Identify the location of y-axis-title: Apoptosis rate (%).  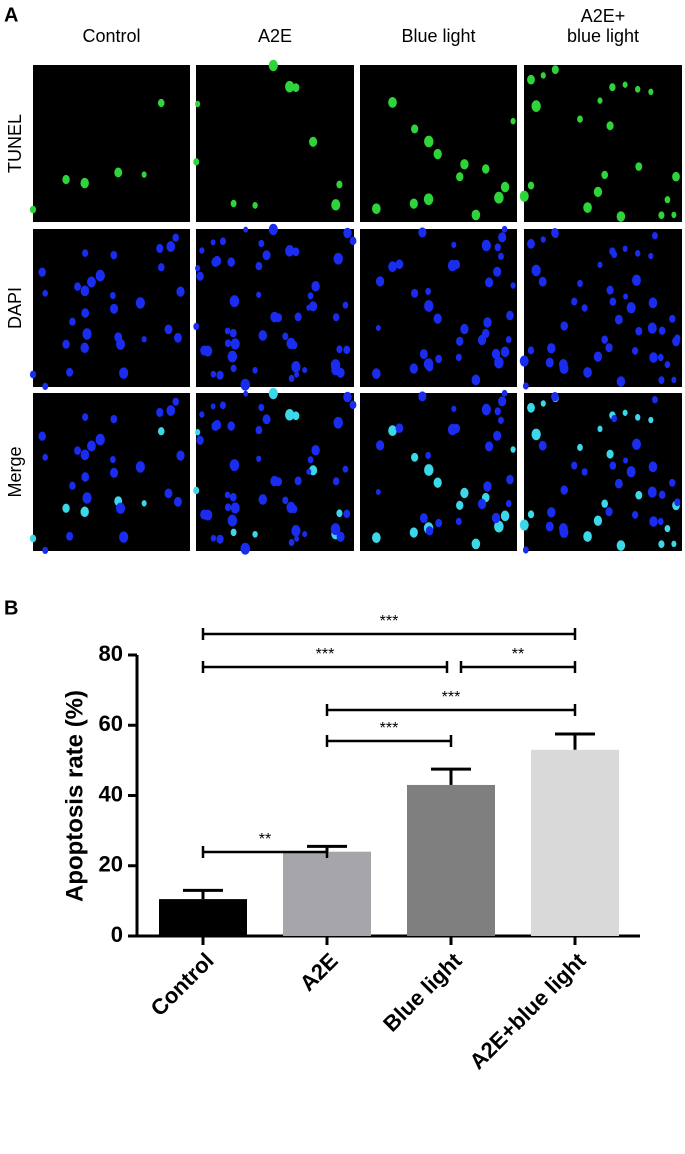
(74, 796).